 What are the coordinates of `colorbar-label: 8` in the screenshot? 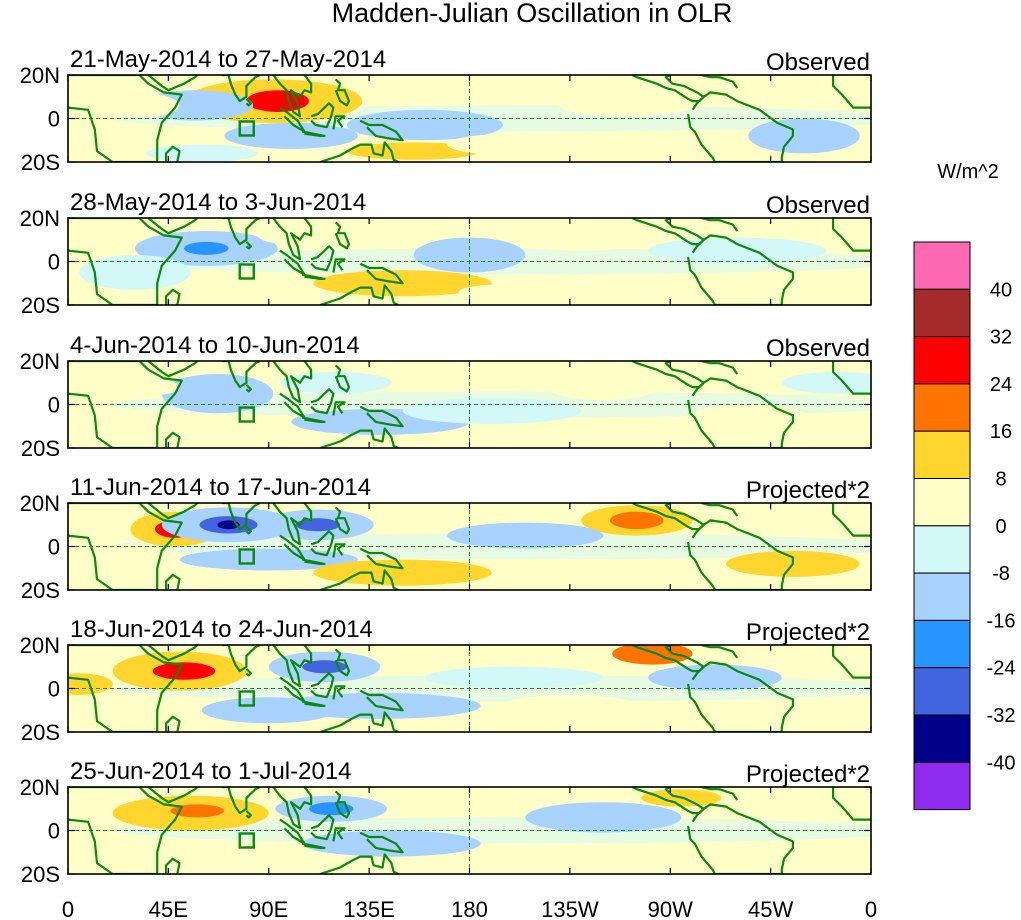 It's located at (1000, 480).